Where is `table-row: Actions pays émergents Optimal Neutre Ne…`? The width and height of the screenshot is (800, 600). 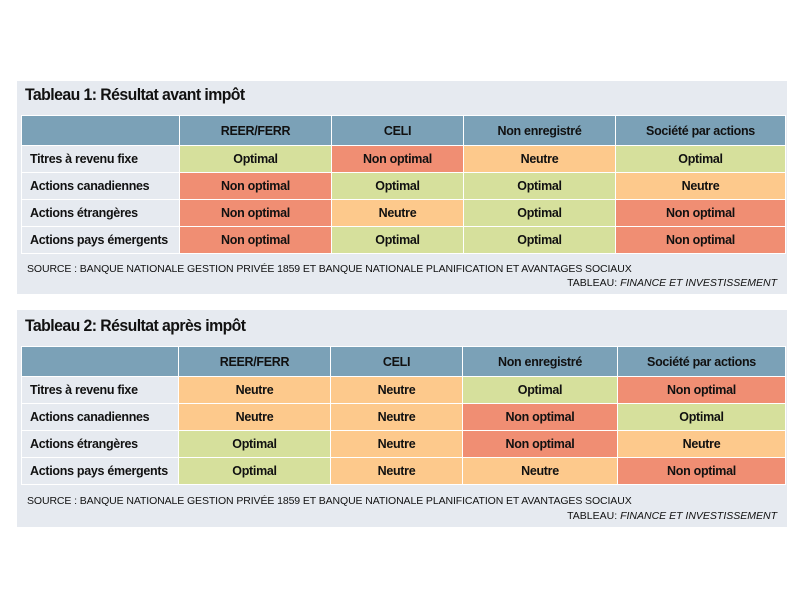
table-row: Actions pays émergents Optimal Neutre Ne… is located at coordinates (403, 471).